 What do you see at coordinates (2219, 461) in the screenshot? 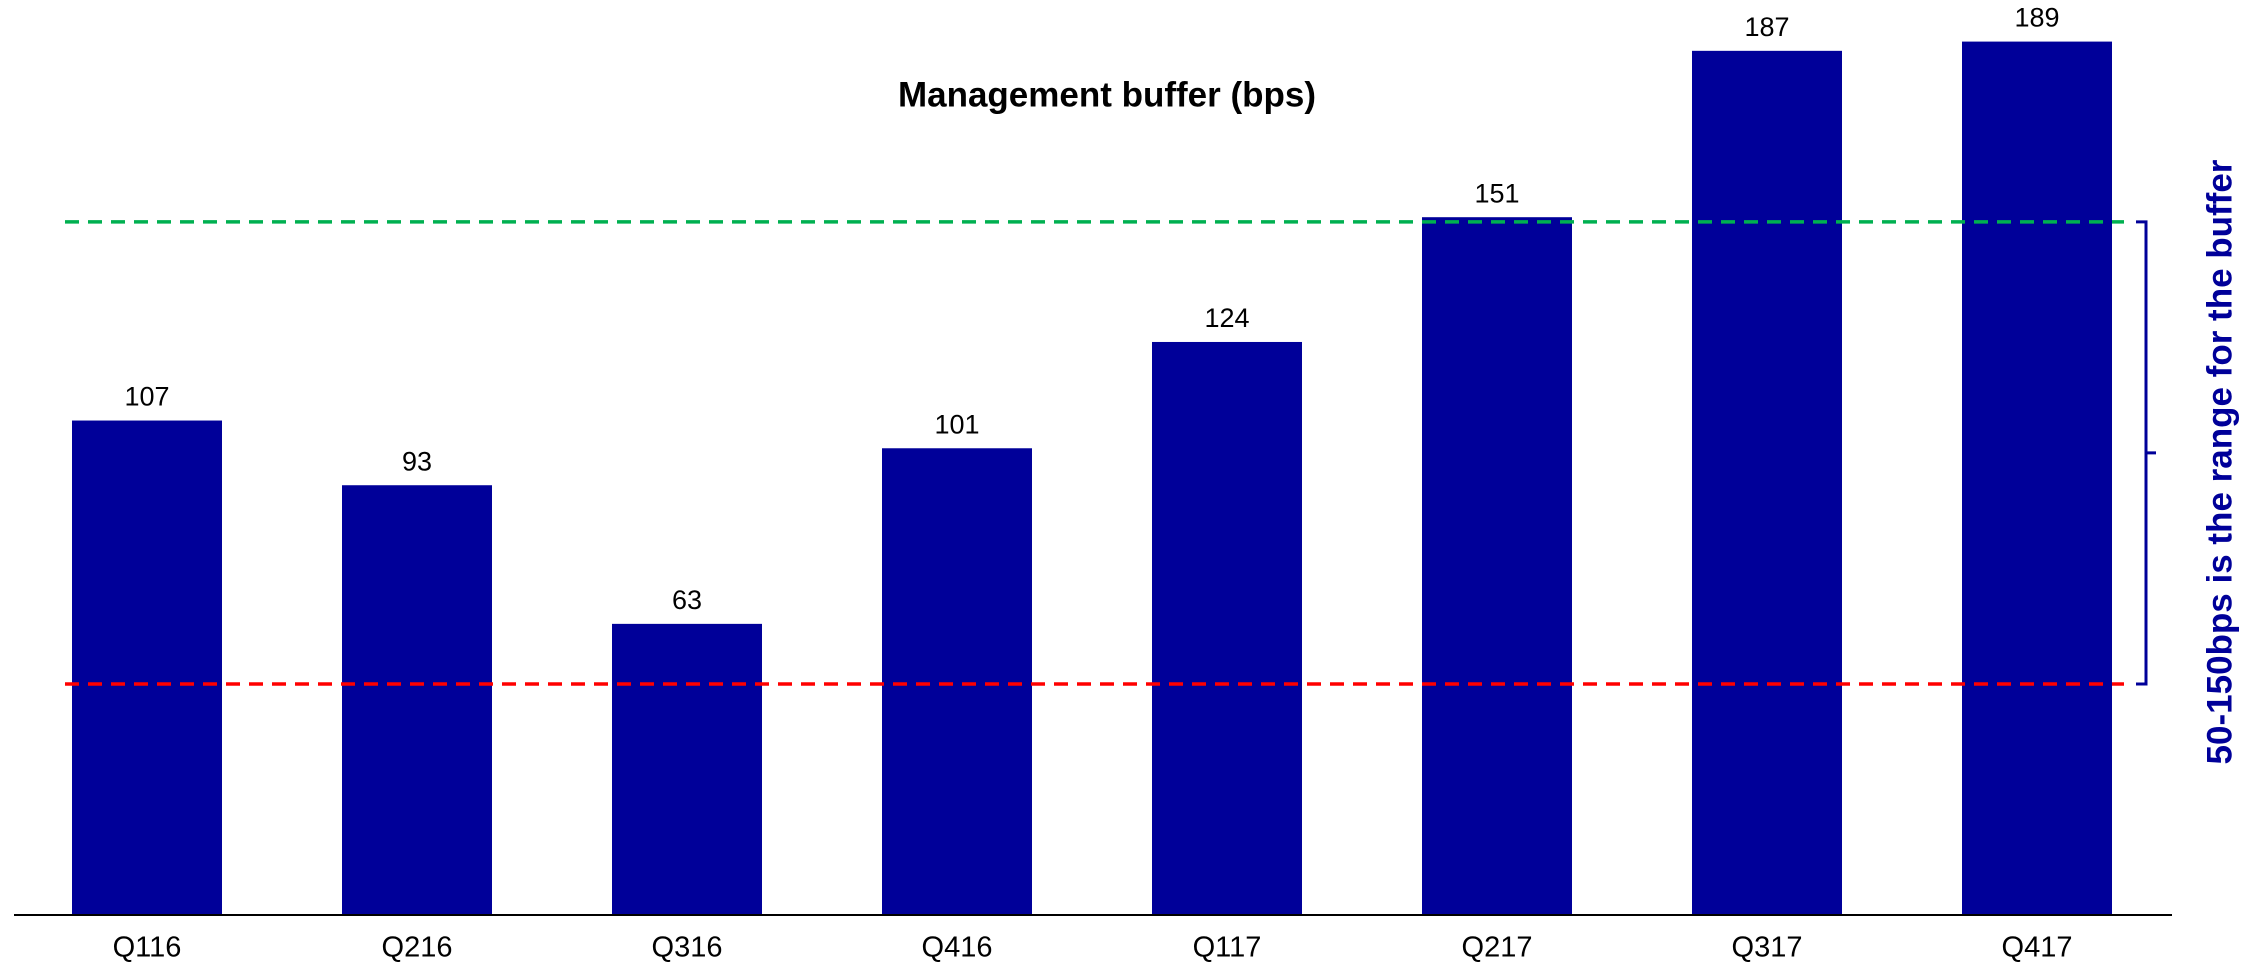
I see `annotation: 50-150bps is the range for the buffer` at bounding box center [2219, 461].